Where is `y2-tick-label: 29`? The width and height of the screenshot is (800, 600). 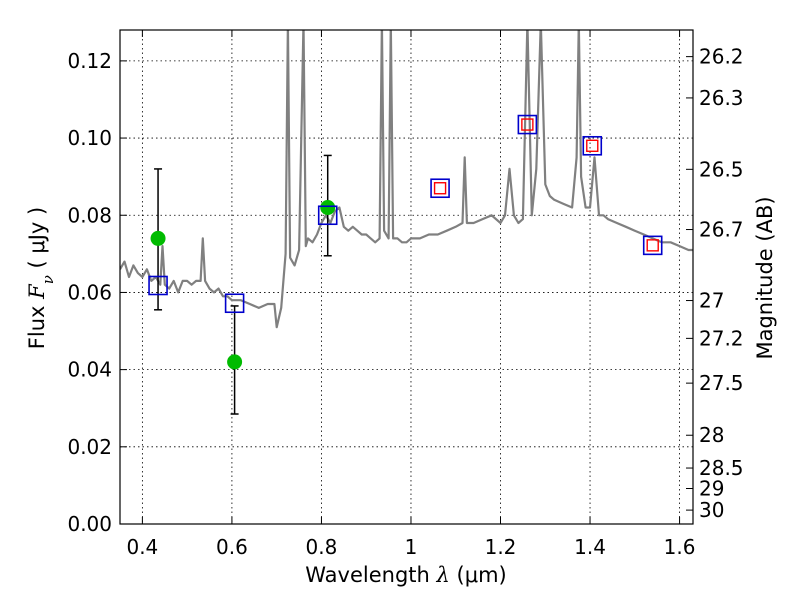 y2-tick-label: 29 is located at coordinates (711, 488).